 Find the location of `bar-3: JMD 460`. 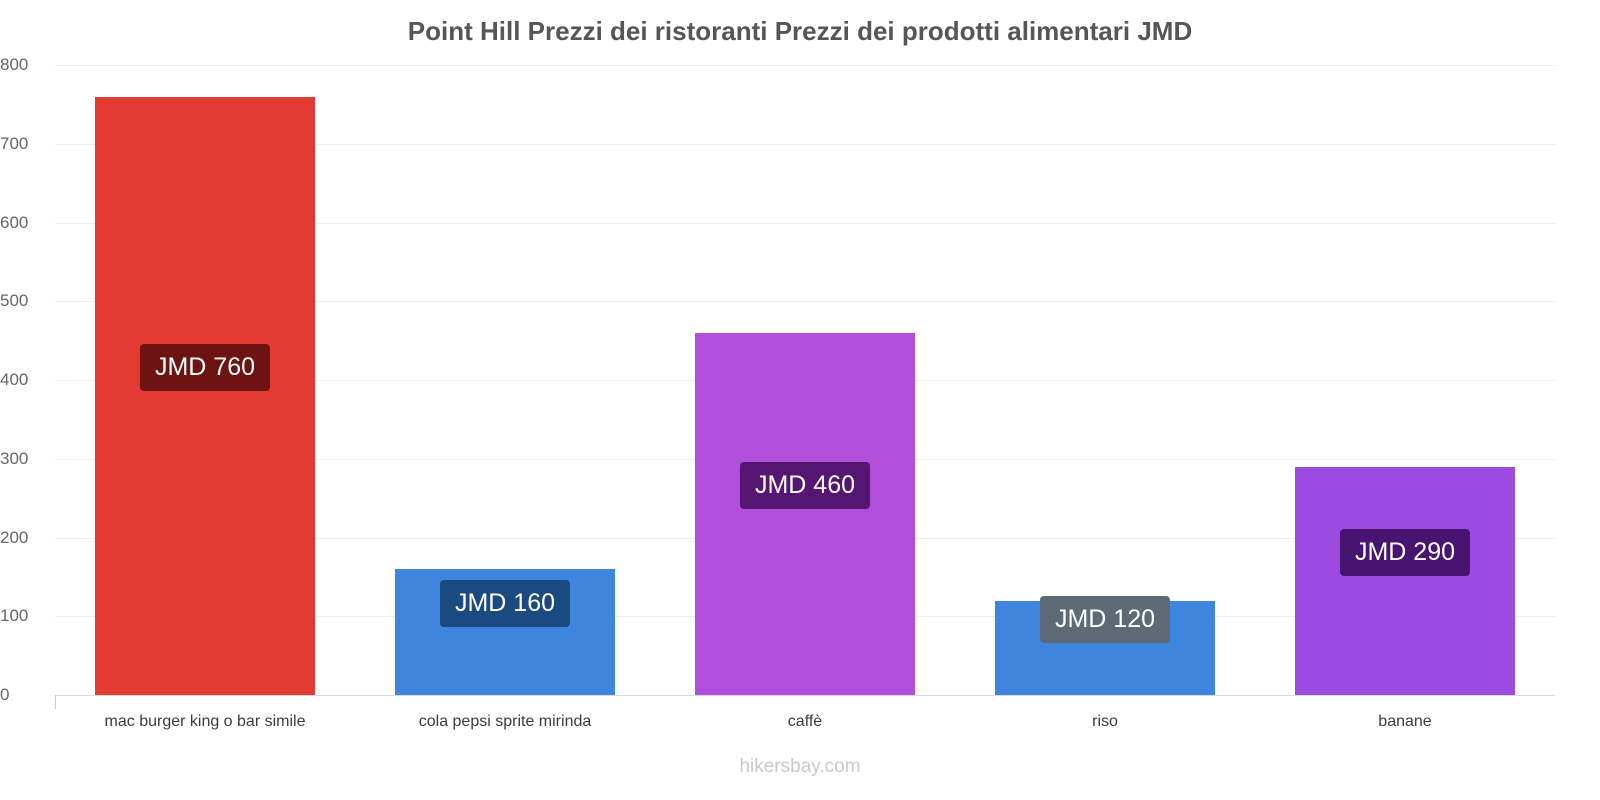

bar-3: JMD 460 is located at coordinates (805, 513).